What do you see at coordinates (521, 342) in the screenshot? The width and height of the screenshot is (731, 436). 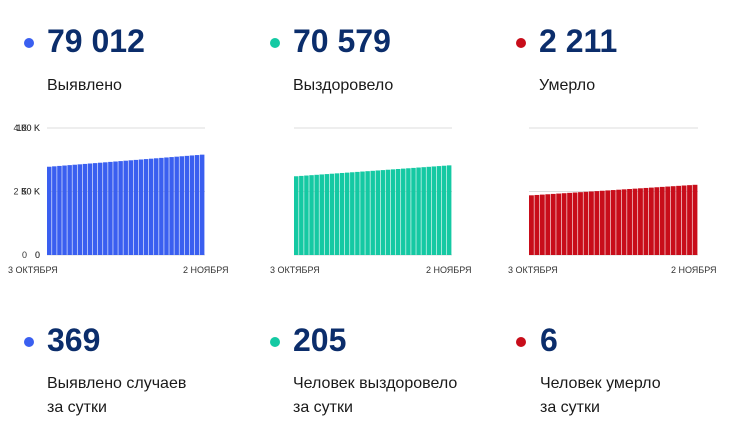 I see `red-dot-icon` at bounding box center [521, 342].